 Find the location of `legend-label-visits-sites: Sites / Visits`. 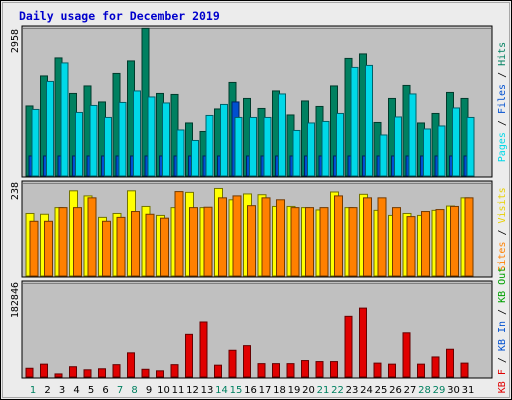

legend-label-visits-sites: Sites / Visits is located at coordinates (502, 229).